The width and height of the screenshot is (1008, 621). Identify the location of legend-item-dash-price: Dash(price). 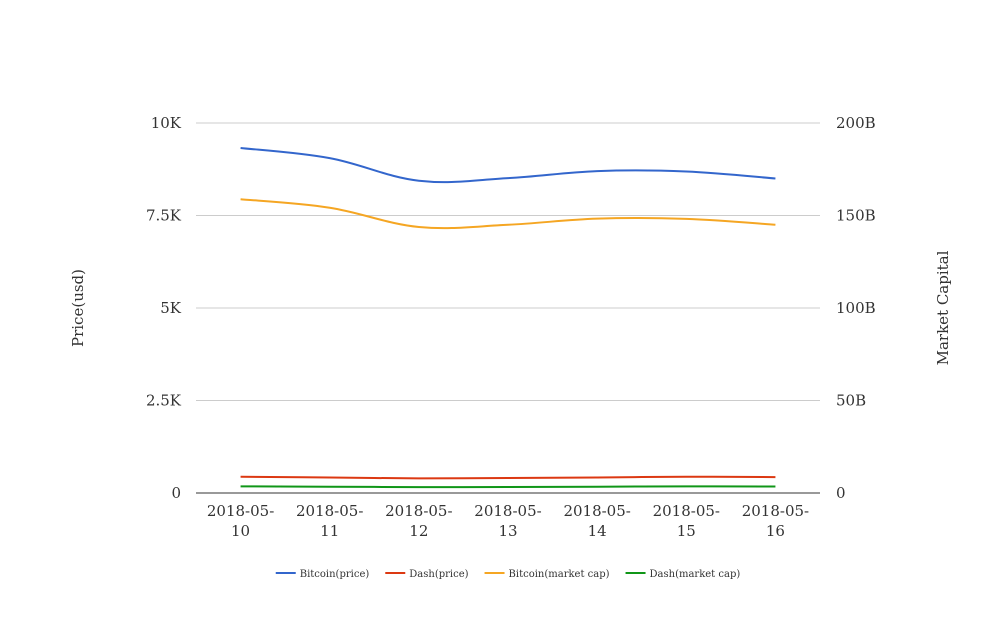
(427, 574).